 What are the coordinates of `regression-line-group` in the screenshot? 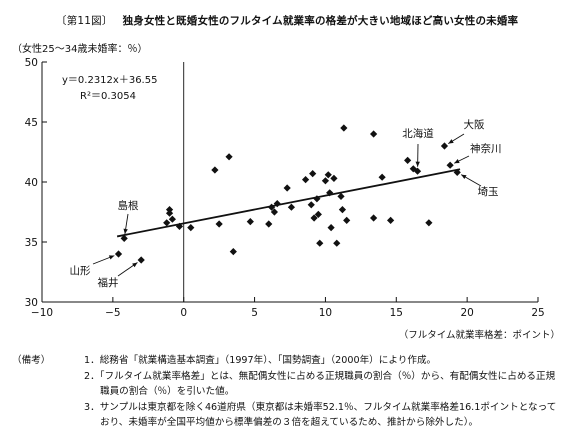 It's located at (288, 203).